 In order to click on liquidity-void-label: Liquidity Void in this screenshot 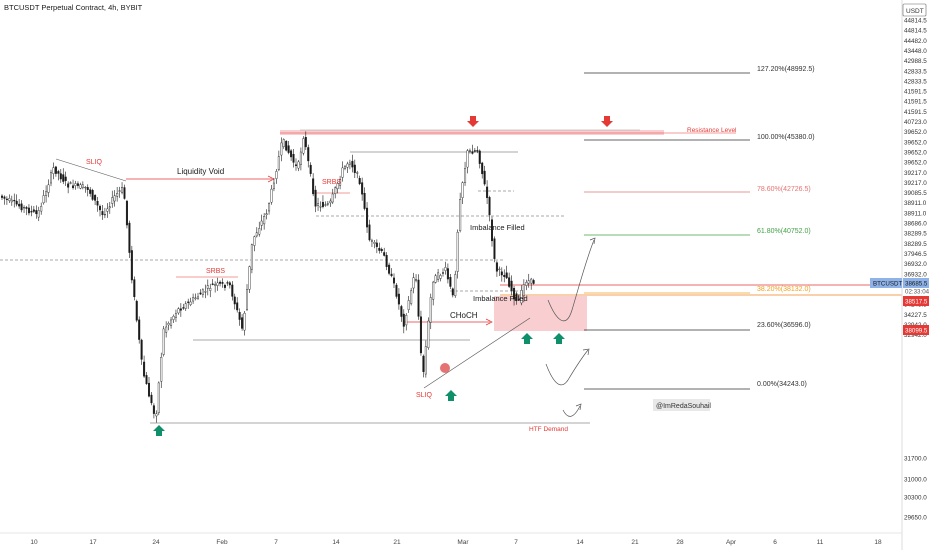, I will do `click(200, 171)`.